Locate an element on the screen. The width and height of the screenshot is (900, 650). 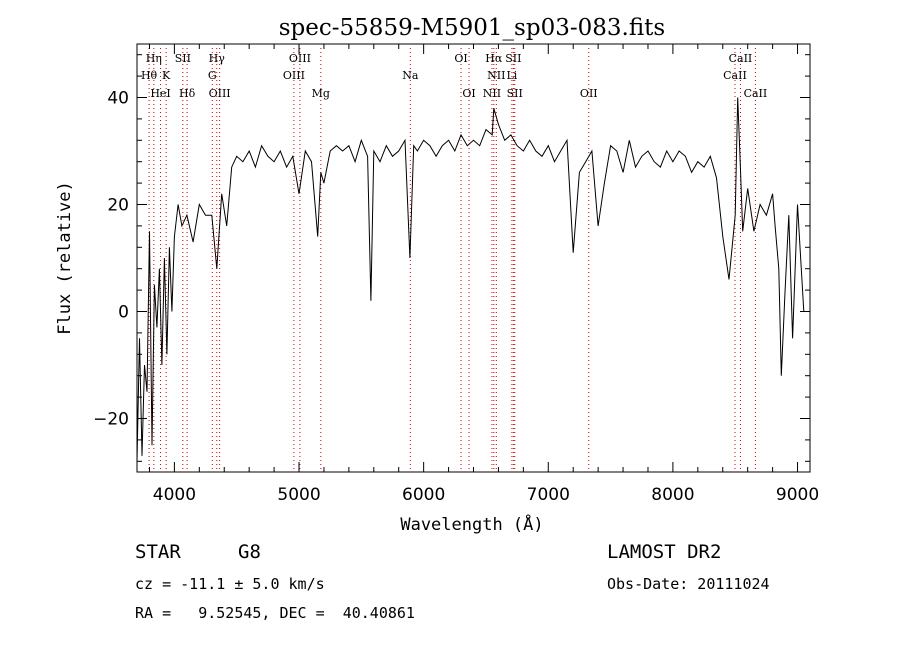
coordinates: RA = 9.52545, DEC = 40.40861 is located at coordinates (275, 613).